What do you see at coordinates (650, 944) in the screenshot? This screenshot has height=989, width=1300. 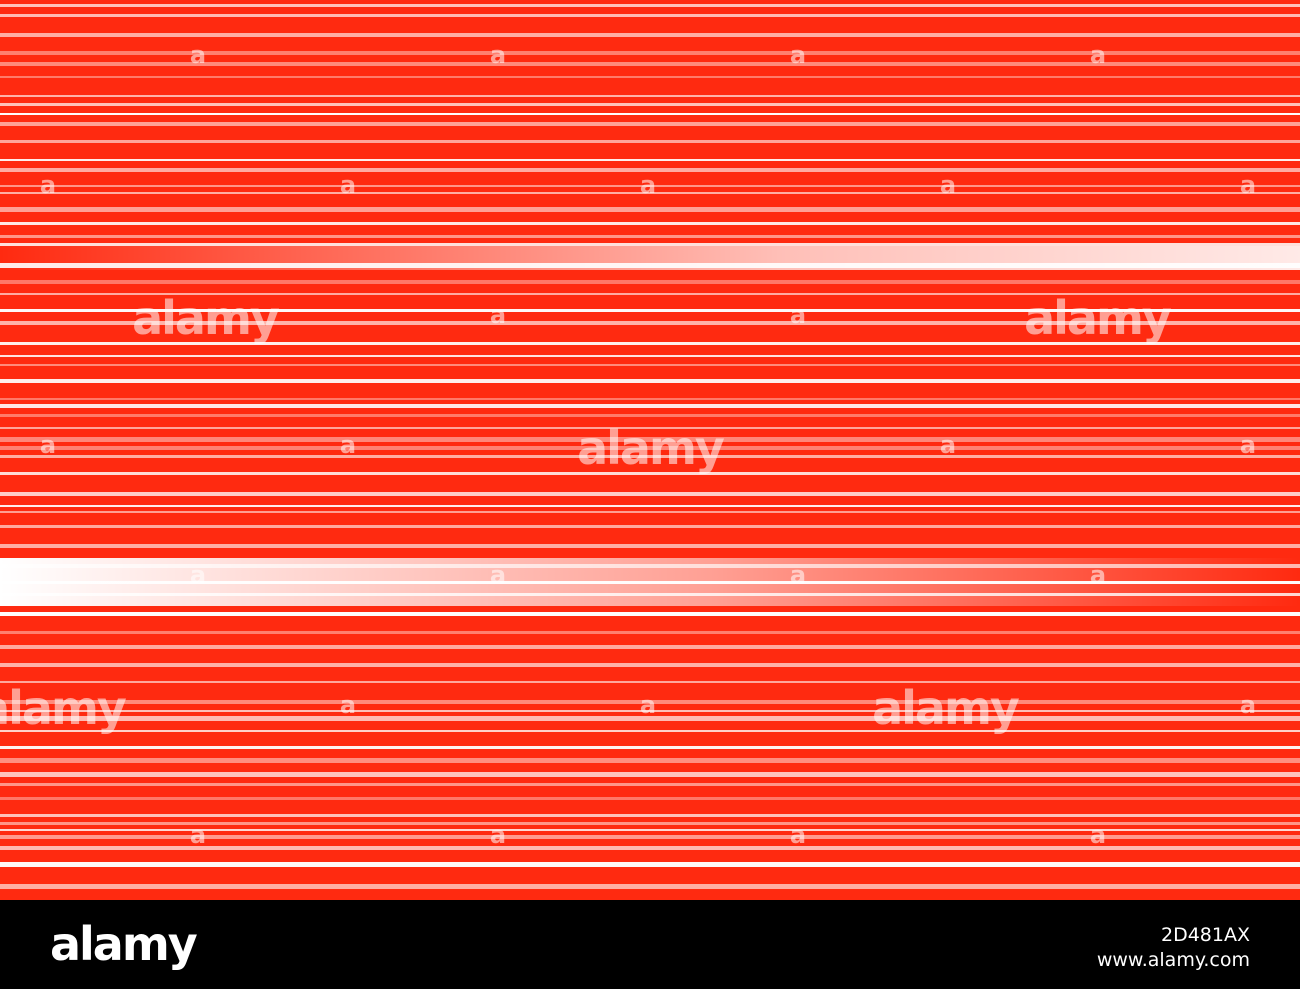 I see `footer-bar` at bounding box center [650, 944].